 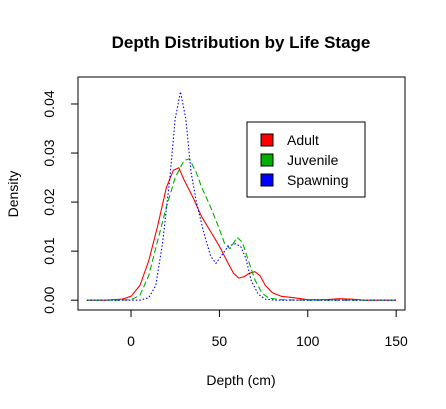 What do you see at coordinates (267, 329) in the screenshot?
I see `x-axis: 0 50 100 150` at bounding box center [267, 329].